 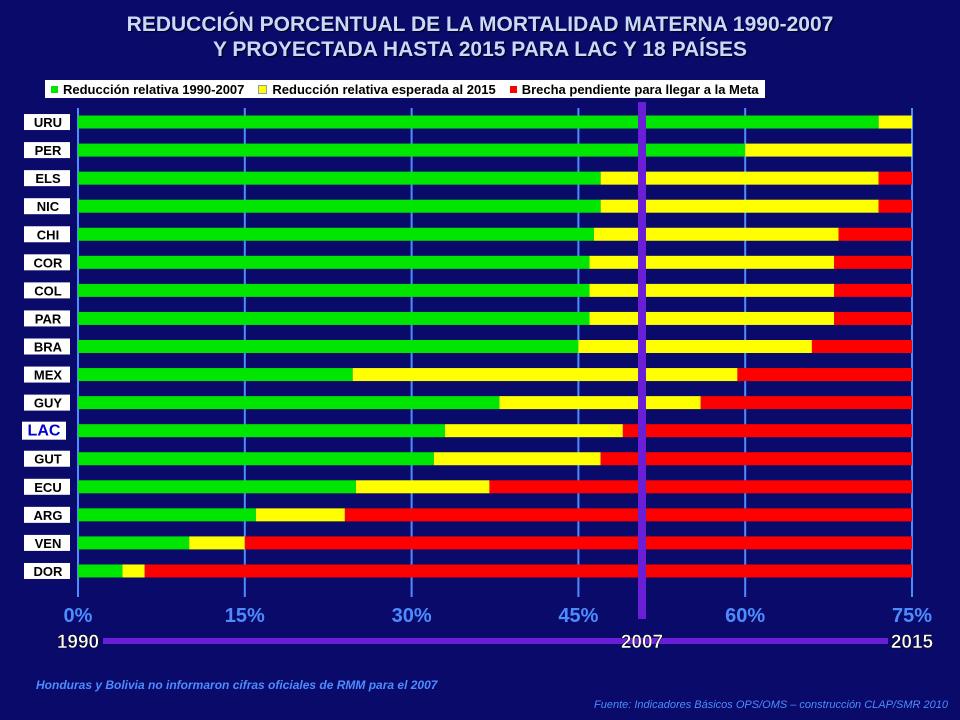 I want to click on legend-swatch-green, so click(x=54, y=89).